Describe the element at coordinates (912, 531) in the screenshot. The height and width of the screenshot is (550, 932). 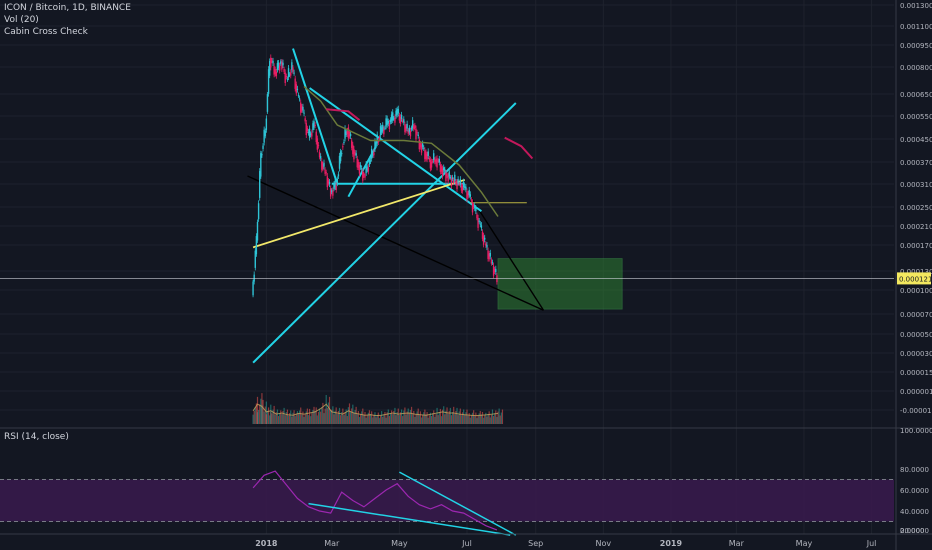
I see `rsi-tick-label: 0.0000` at that location.